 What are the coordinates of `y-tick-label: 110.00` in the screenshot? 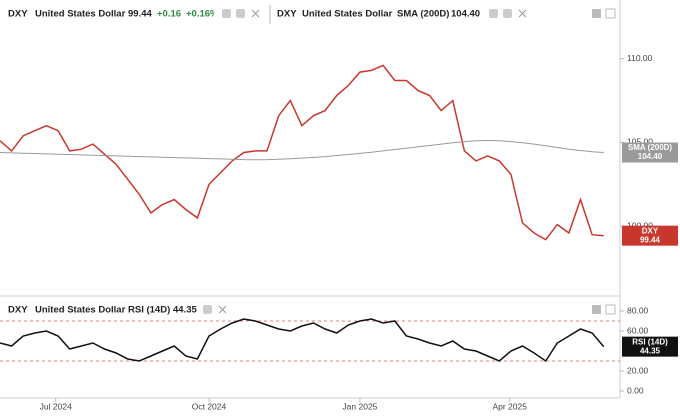 It's located at (640, 58).